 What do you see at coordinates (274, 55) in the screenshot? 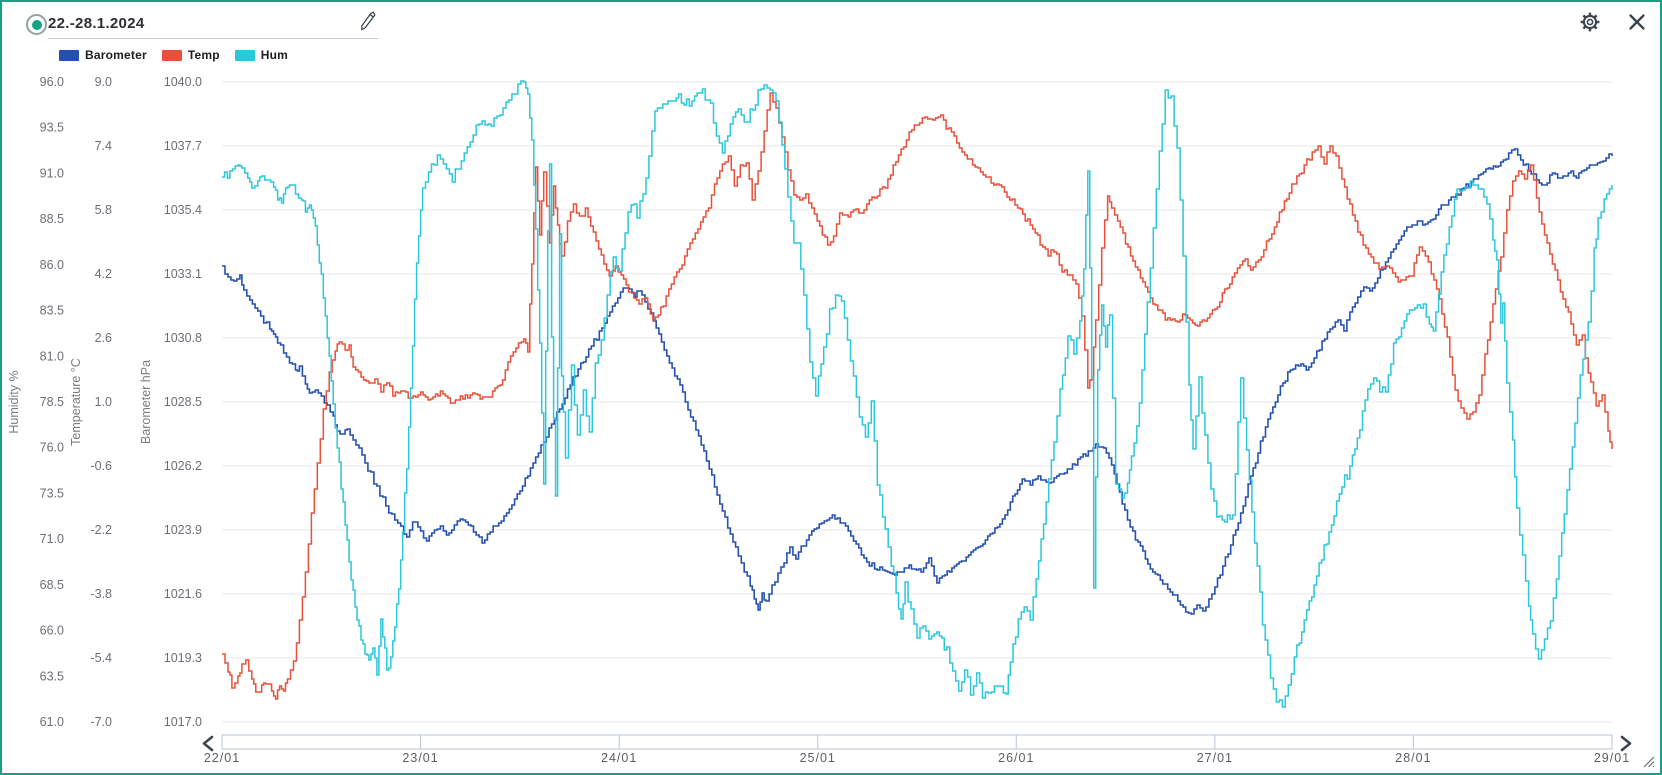
I see `legend-label-hum: Hum` at bounding box center [274, 55].